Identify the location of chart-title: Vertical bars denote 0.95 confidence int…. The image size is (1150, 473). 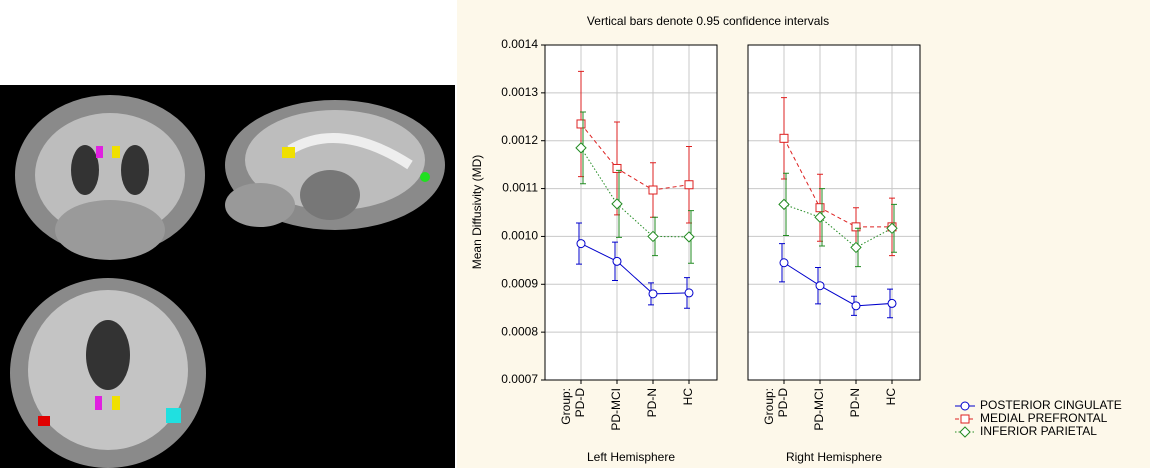
(708, 21).